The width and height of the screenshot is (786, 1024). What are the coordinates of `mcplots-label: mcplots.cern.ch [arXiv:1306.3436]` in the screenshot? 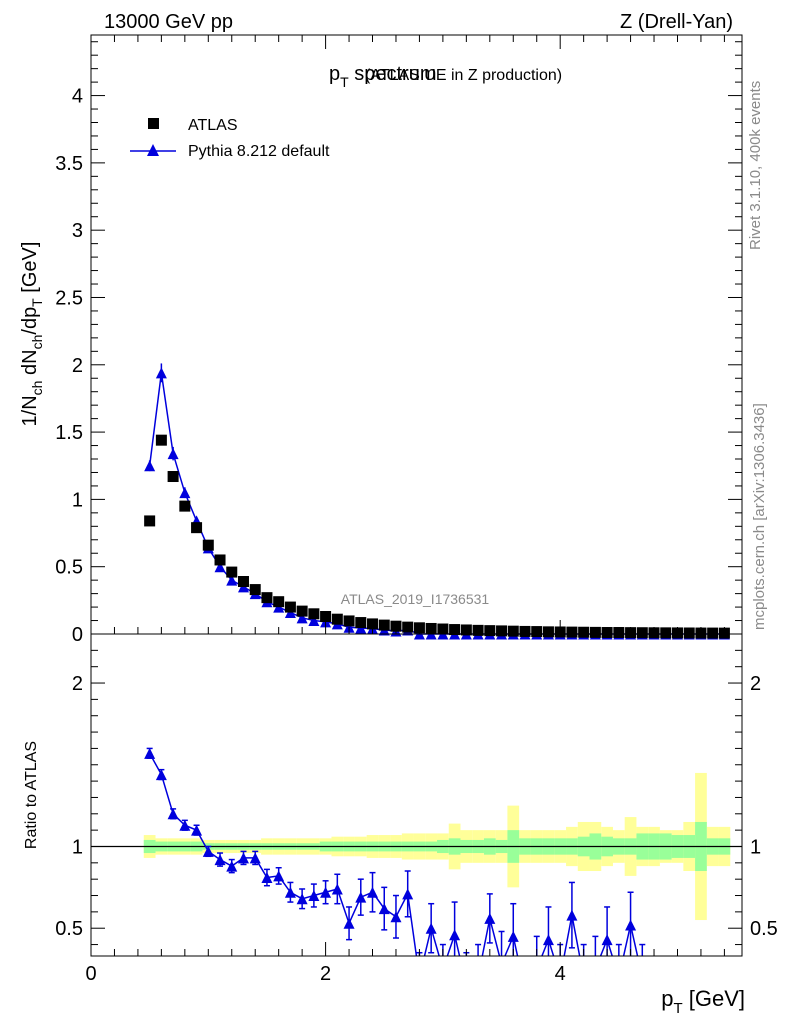 It's located at (759, 516).